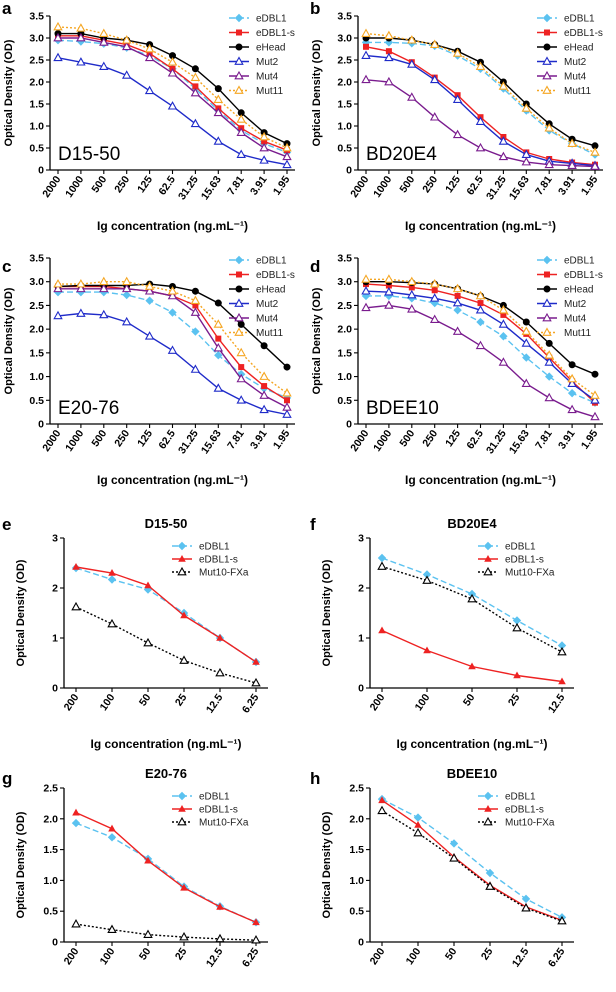 This screenshot has height=992, width=616. I want to click on y-tick-label: 0.5, so click(50, 912).